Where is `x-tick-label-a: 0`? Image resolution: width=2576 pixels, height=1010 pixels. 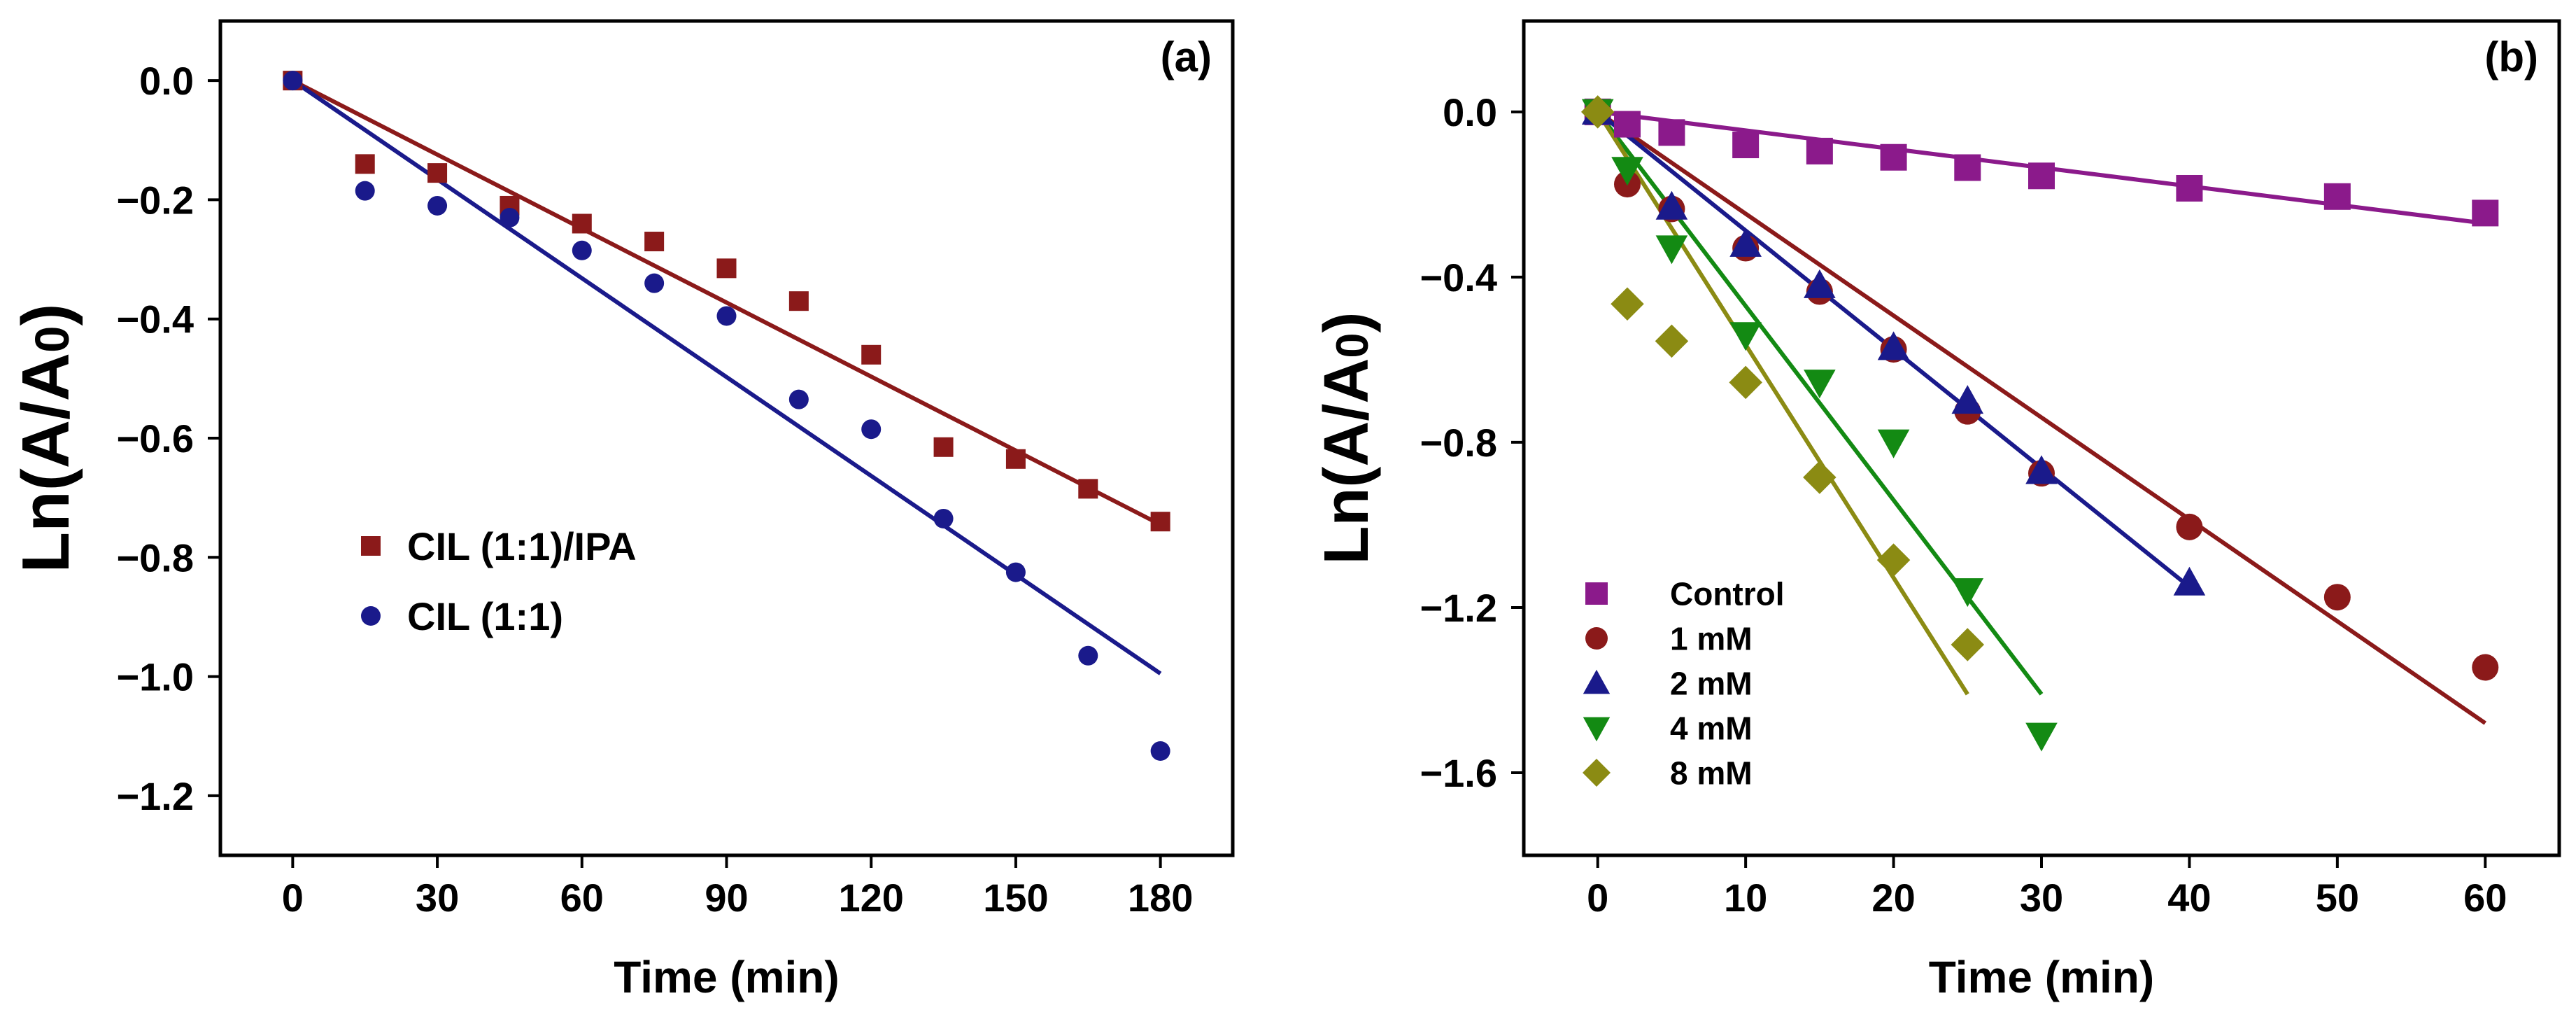 x-tick-label-a: 0 is located at coordinates (293, 898).